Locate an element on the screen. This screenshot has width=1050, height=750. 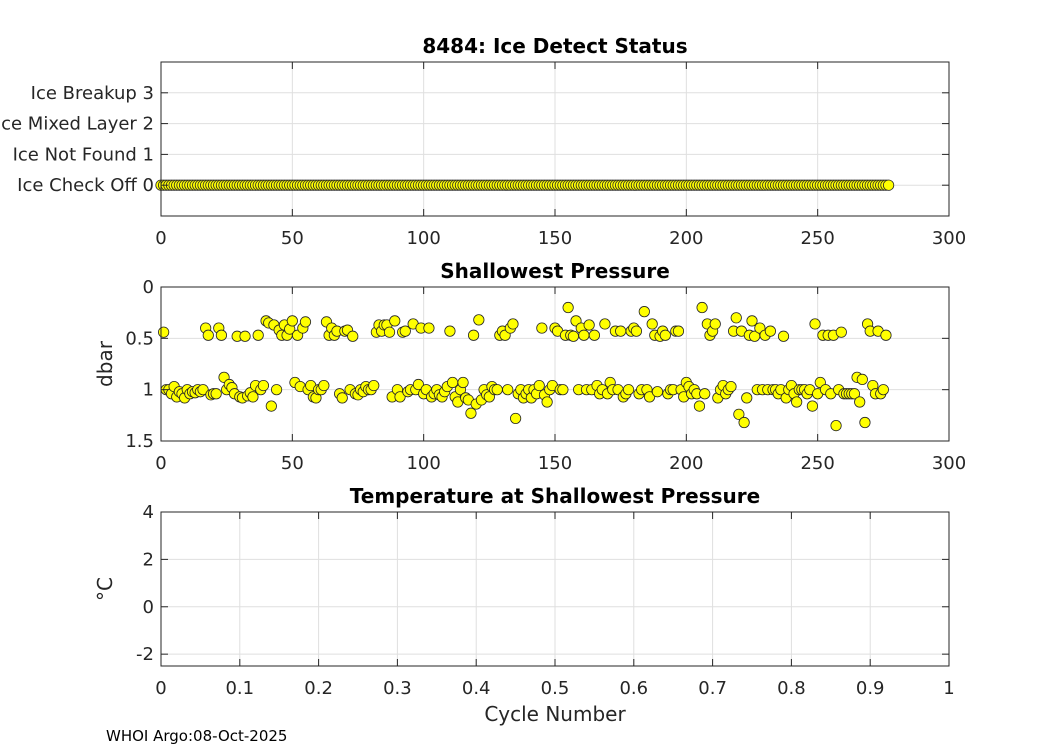
ice-status-x-tick-label: 300 is located at coordinates (949, 238).